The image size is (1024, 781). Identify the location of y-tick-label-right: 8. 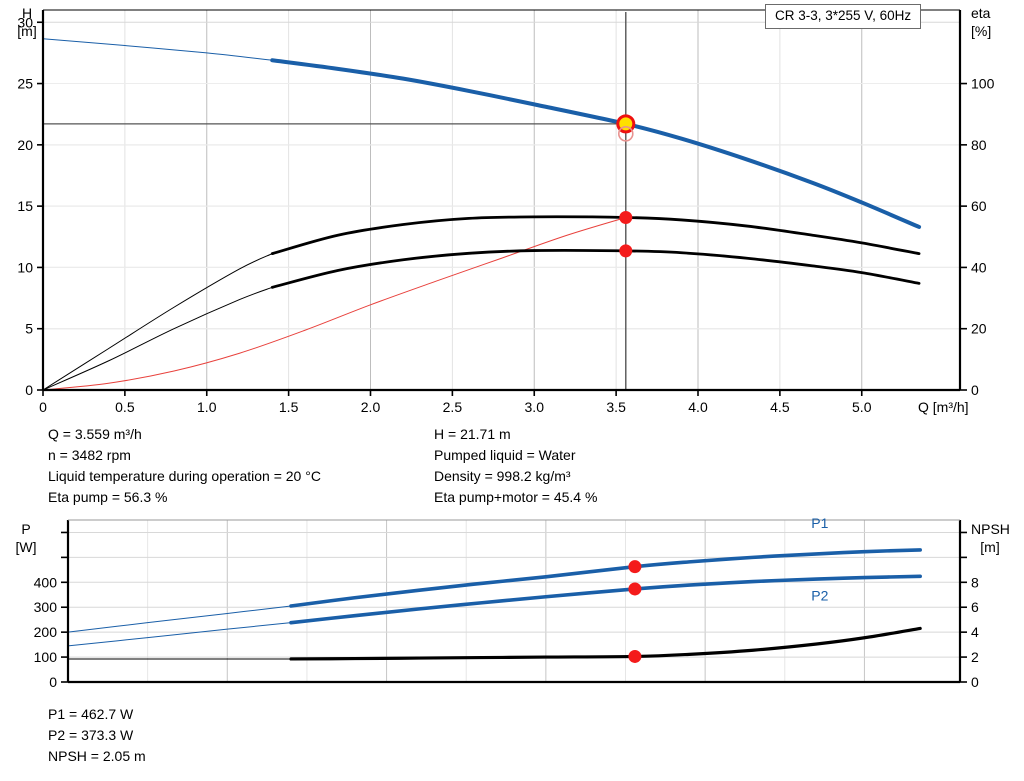
(975, 582).